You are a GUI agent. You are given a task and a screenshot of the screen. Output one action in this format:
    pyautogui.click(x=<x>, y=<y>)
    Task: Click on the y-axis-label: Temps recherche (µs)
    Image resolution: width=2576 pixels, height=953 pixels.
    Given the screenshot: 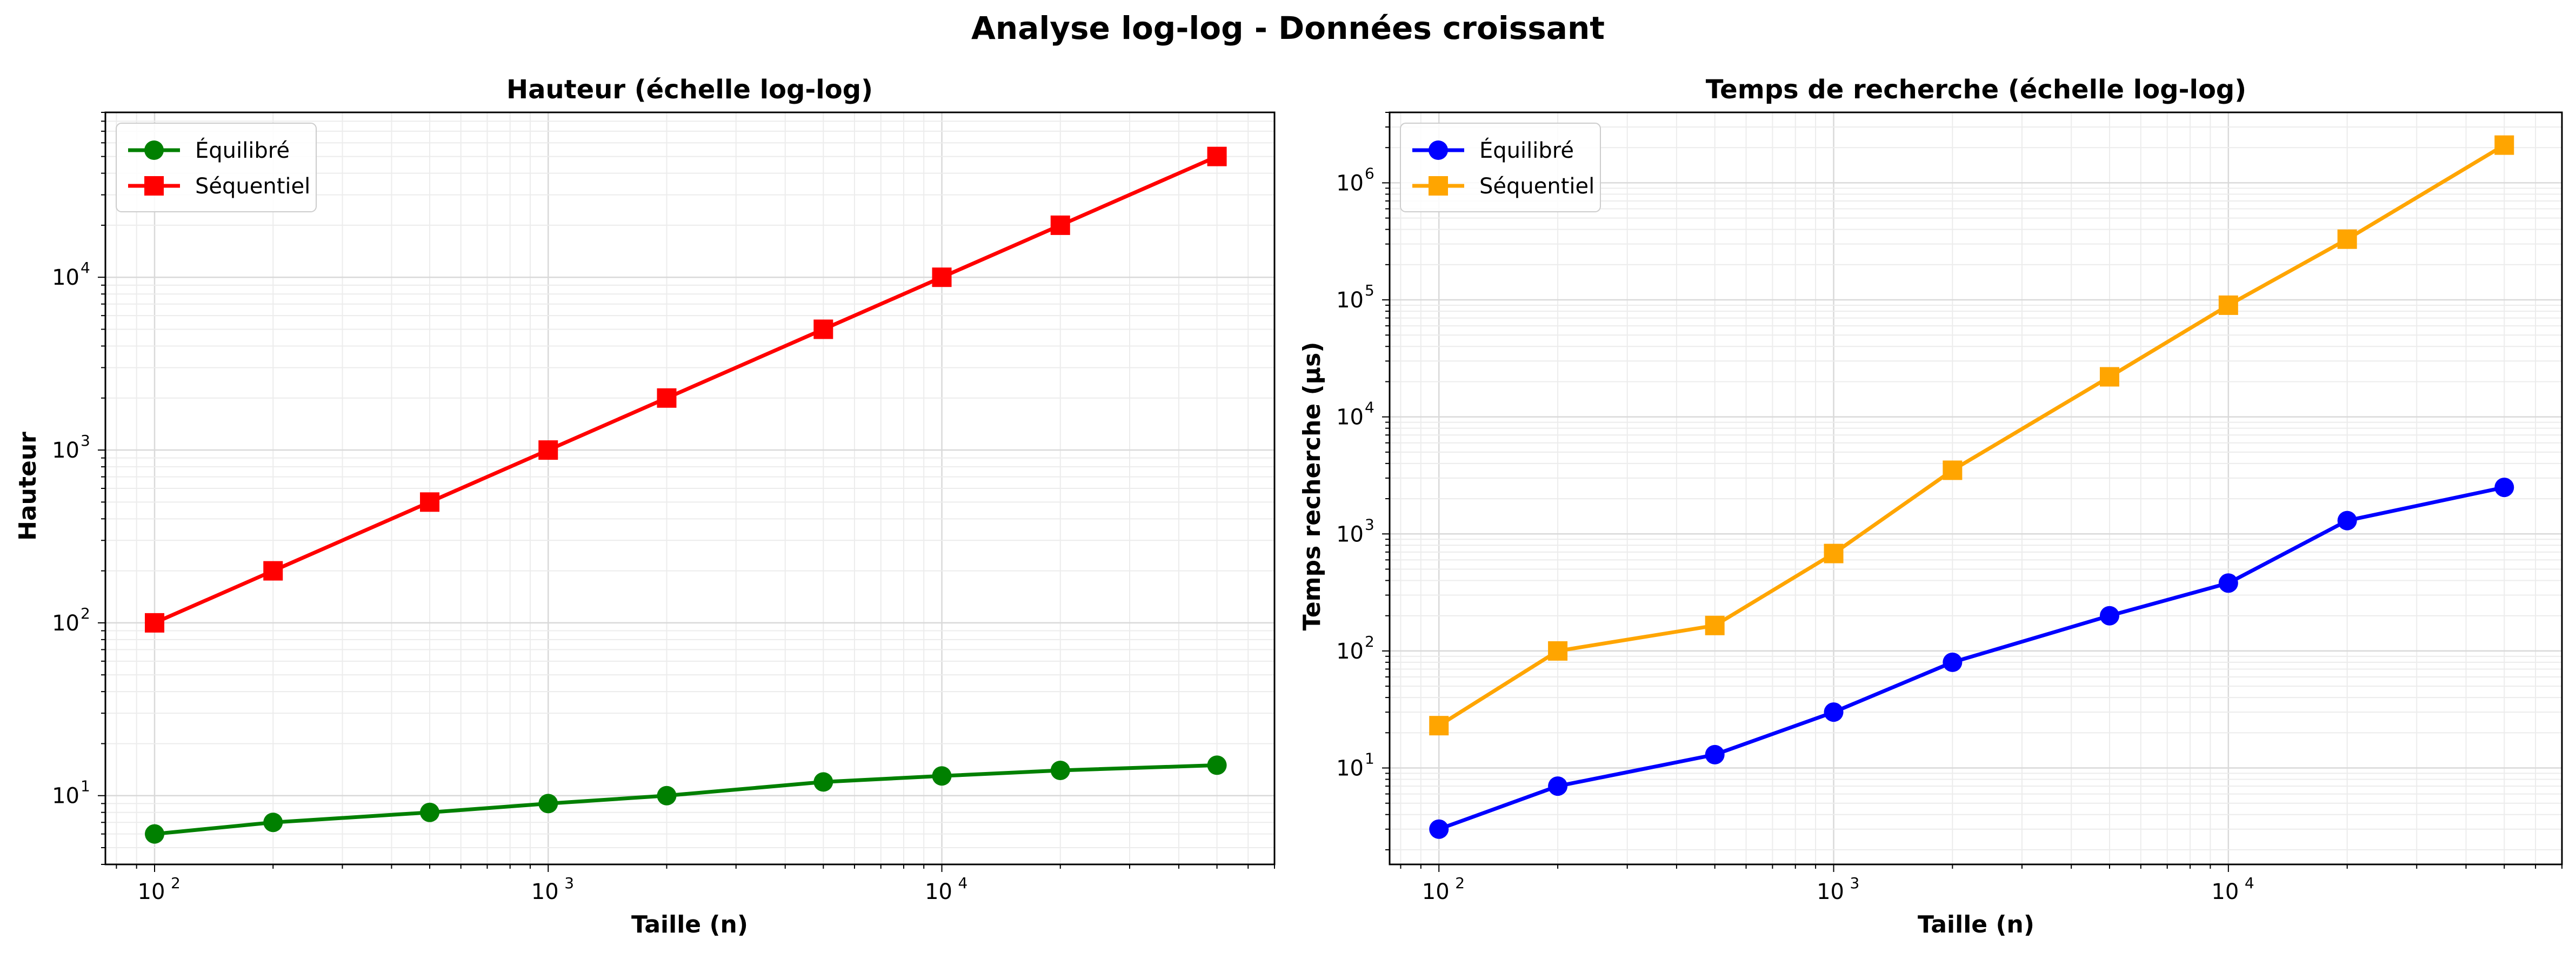 What is the action you would take?
    pyautogui.click(x=1312, y=486)
    